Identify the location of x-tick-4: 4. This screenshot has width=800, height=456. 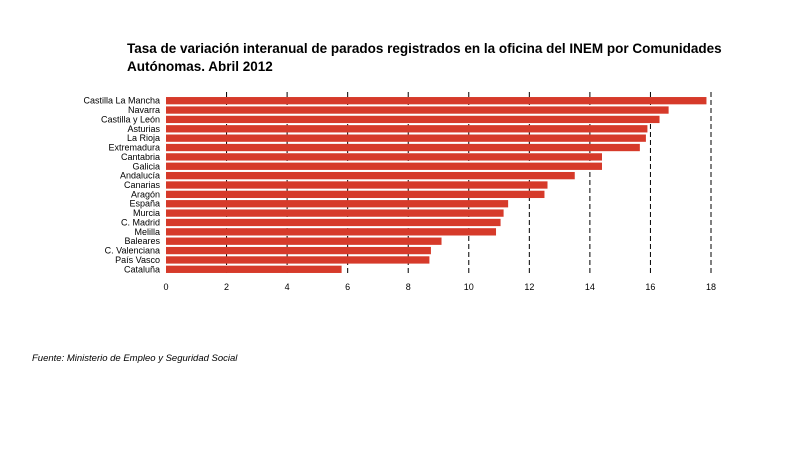
(287, 287).